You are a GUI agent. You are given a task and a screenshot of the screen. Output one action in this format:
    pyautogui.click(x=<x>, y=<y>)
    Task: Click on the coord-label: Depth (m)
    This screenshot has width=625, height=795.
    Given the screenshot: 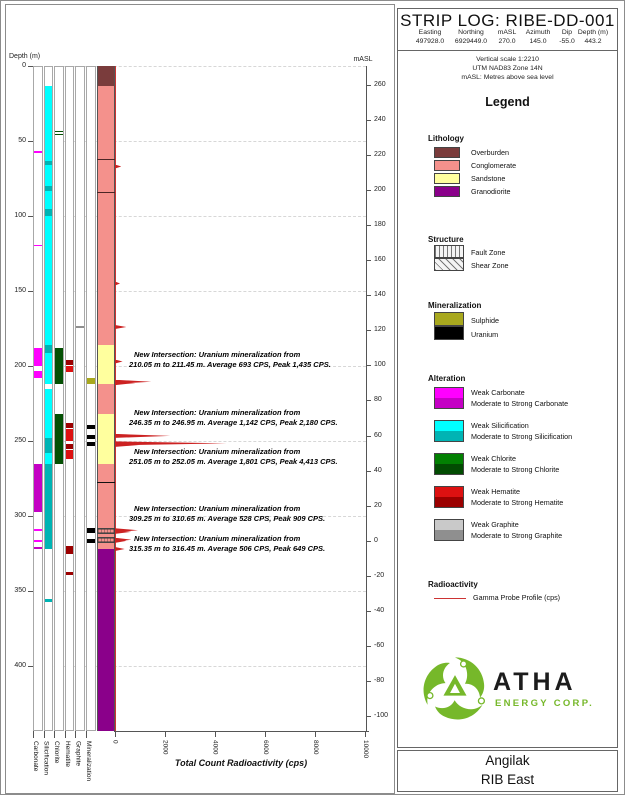 What is the action you would take?
    pyautogui.click(x=593, y=32)
    